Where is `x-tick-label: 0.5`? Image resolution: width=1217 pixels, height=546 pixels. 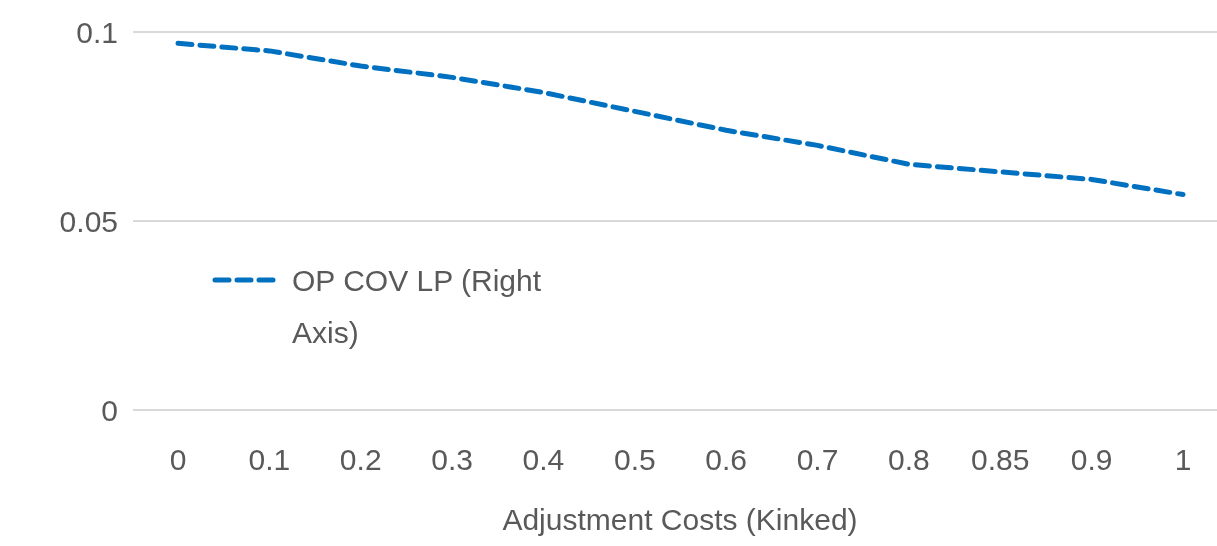
x-tick-label: 0.5 is located at coordinates (634, 459).